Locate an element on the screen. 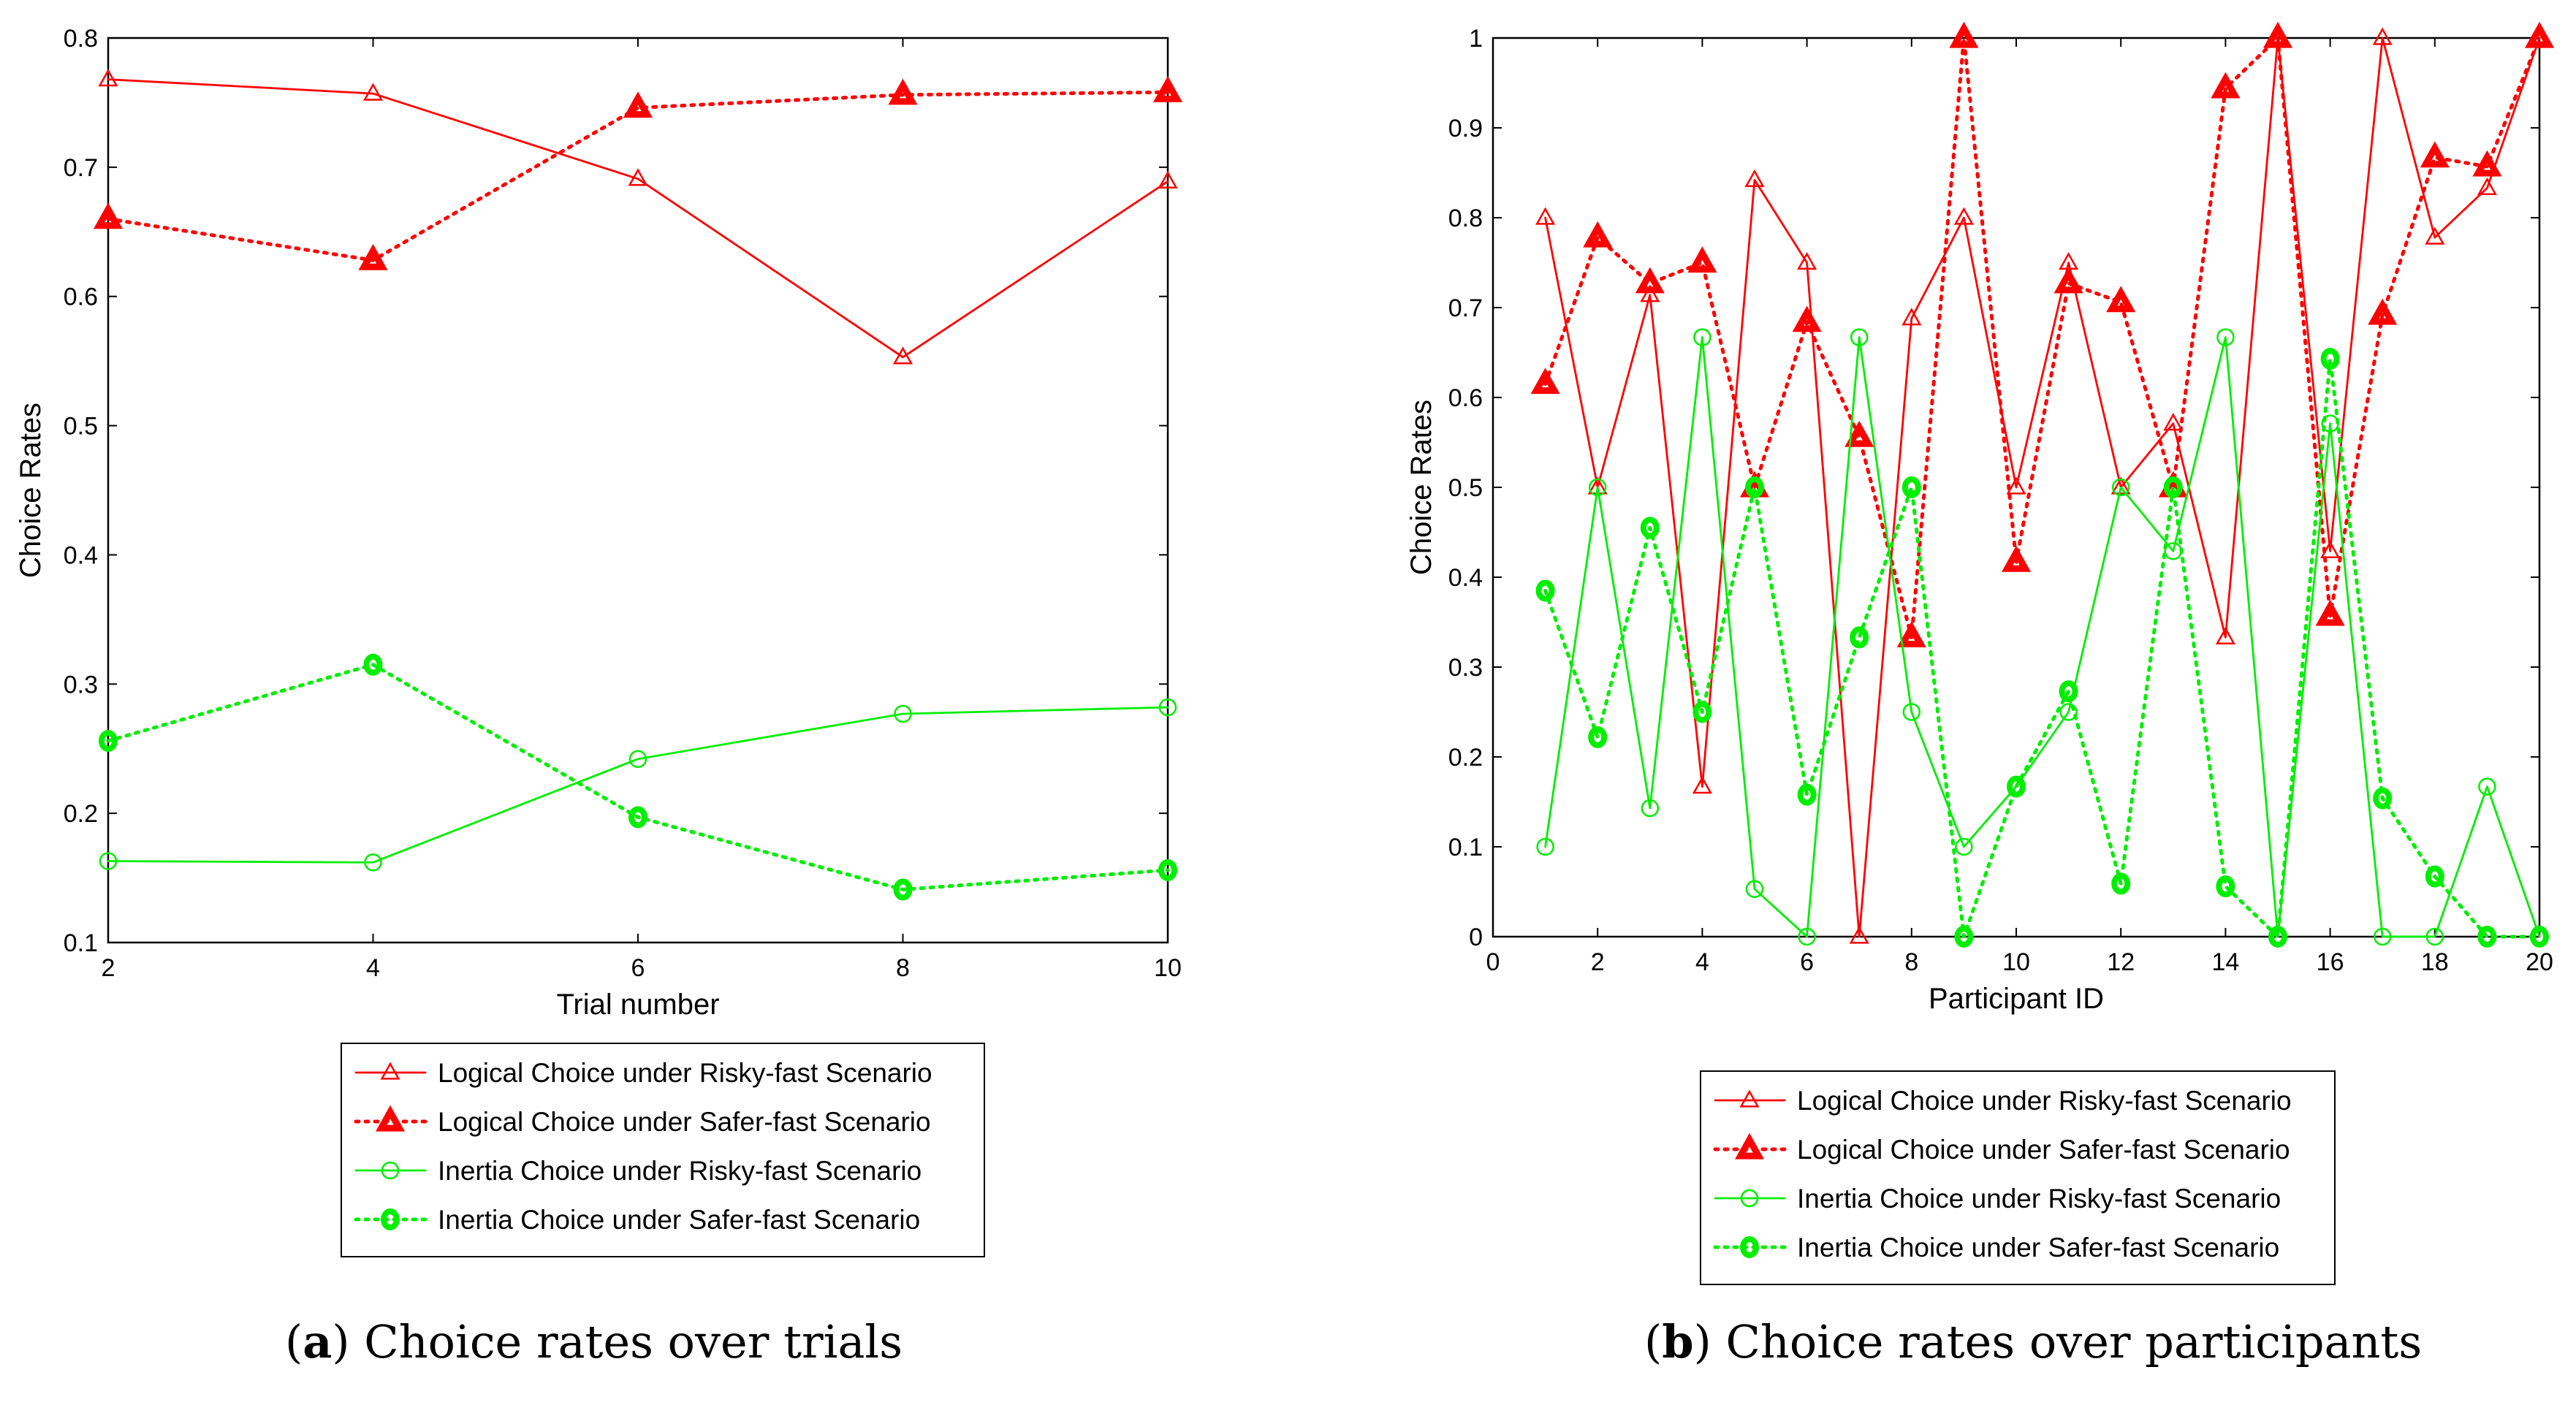  caption-b-letter: b is located at coordinates (1678, 1341).